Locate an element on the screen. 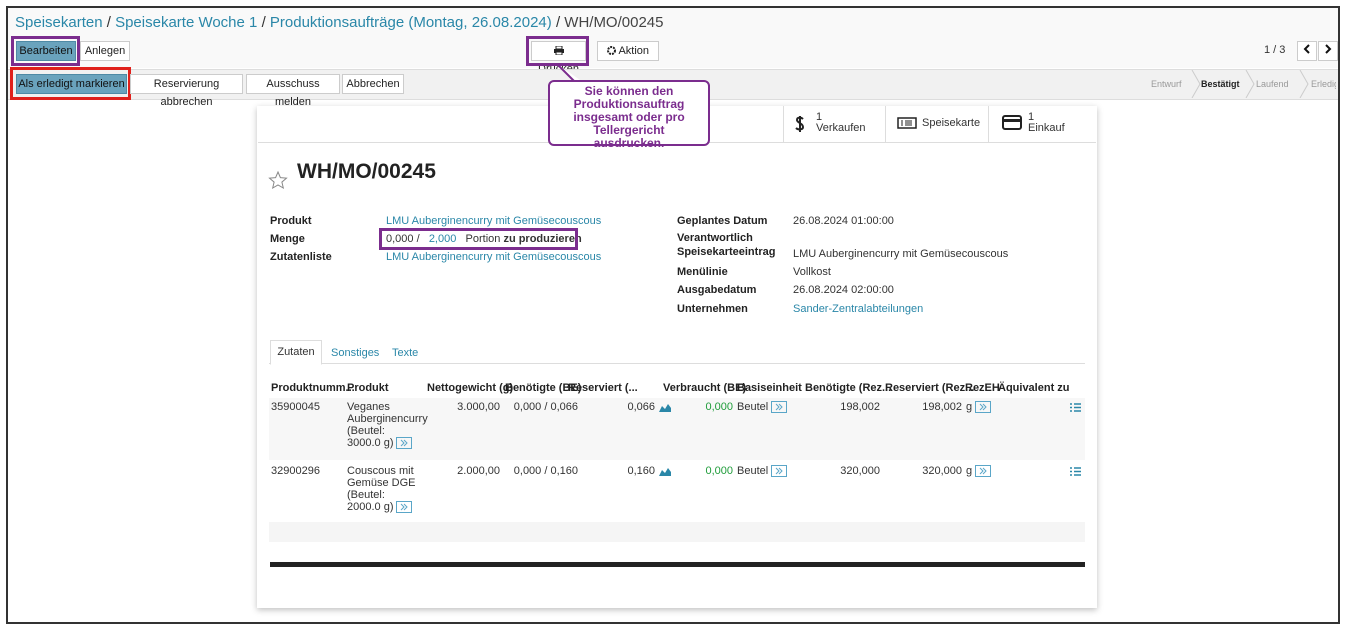  column-header: Benötigte (BE) is located at coordinates (543, 388).